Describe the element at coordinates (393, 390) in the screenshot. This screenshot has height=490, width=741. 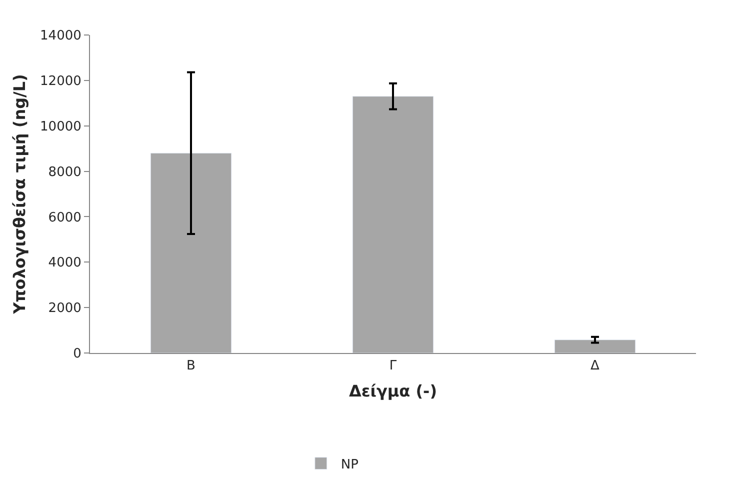
I see `x-axis-title: Δείγμα (-)` at that location.